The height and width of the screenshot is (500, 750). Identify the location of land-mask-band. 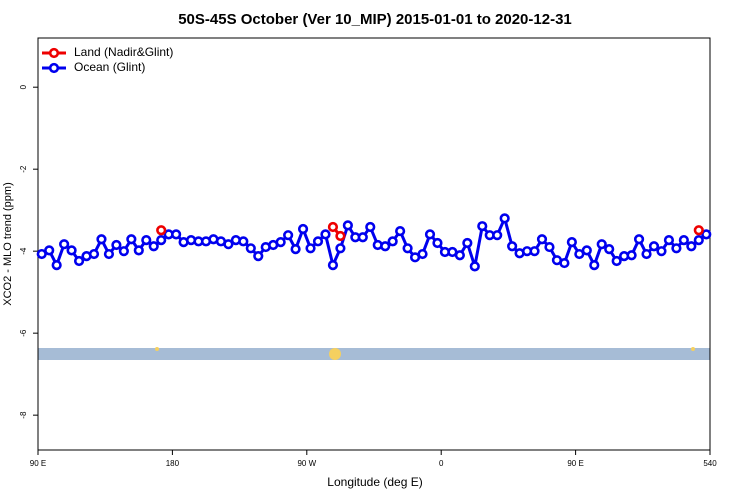
(374, 354).